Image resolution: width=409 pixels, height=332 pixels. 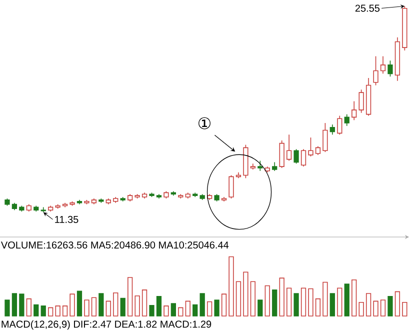 What do you see at coordinates (136, 324) in the screenshot?
I see `text: DEA:1.82` at bounding box center [136, 324].